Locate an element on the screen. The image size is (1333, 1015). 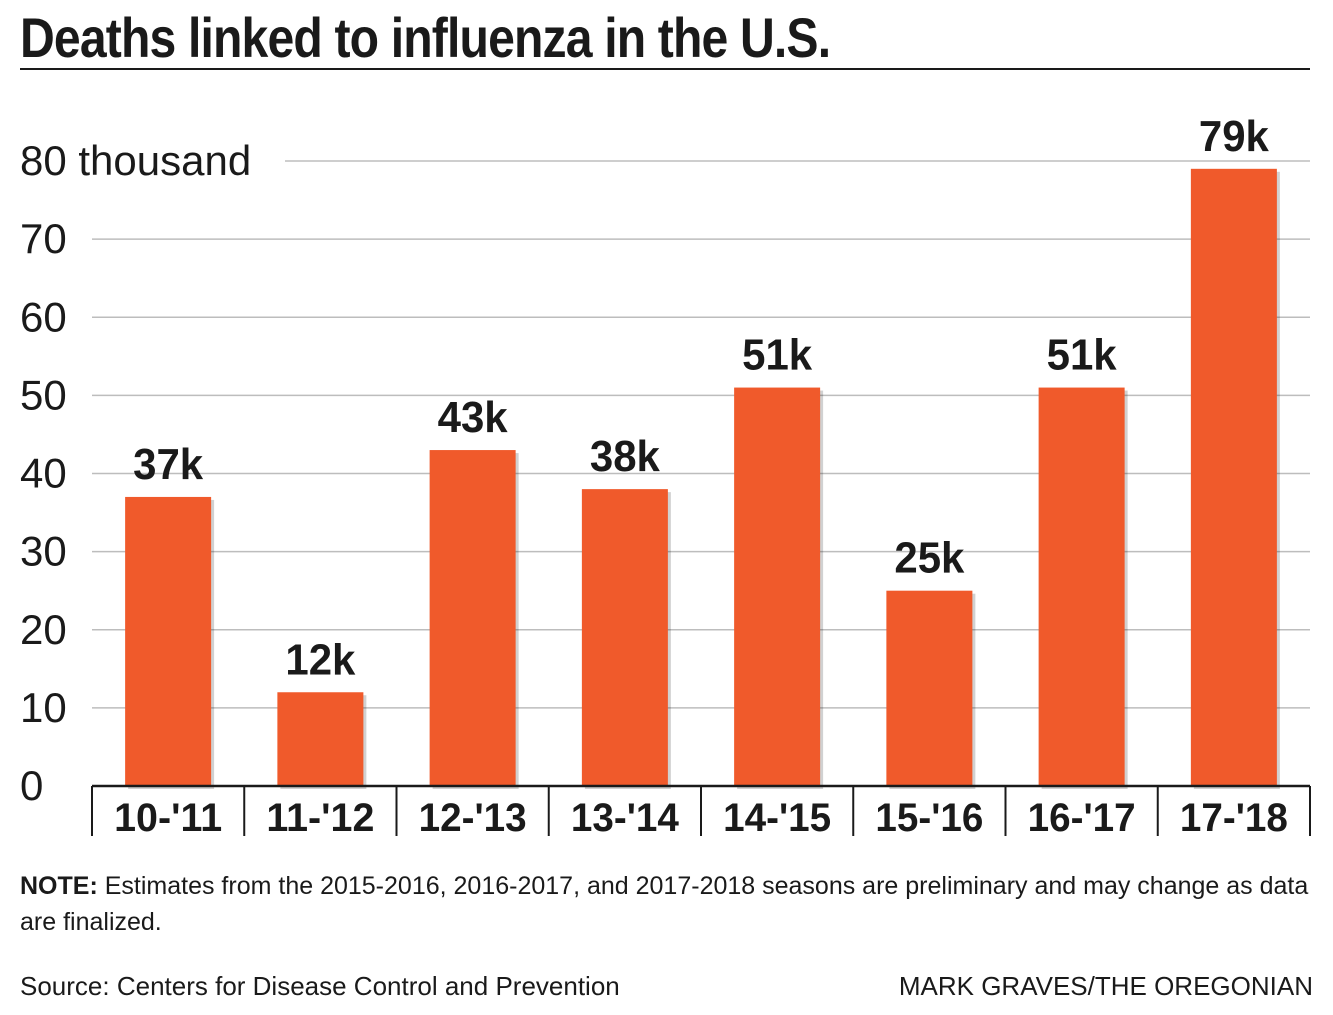
data-label: 38k is located at coordinates (625, 456).